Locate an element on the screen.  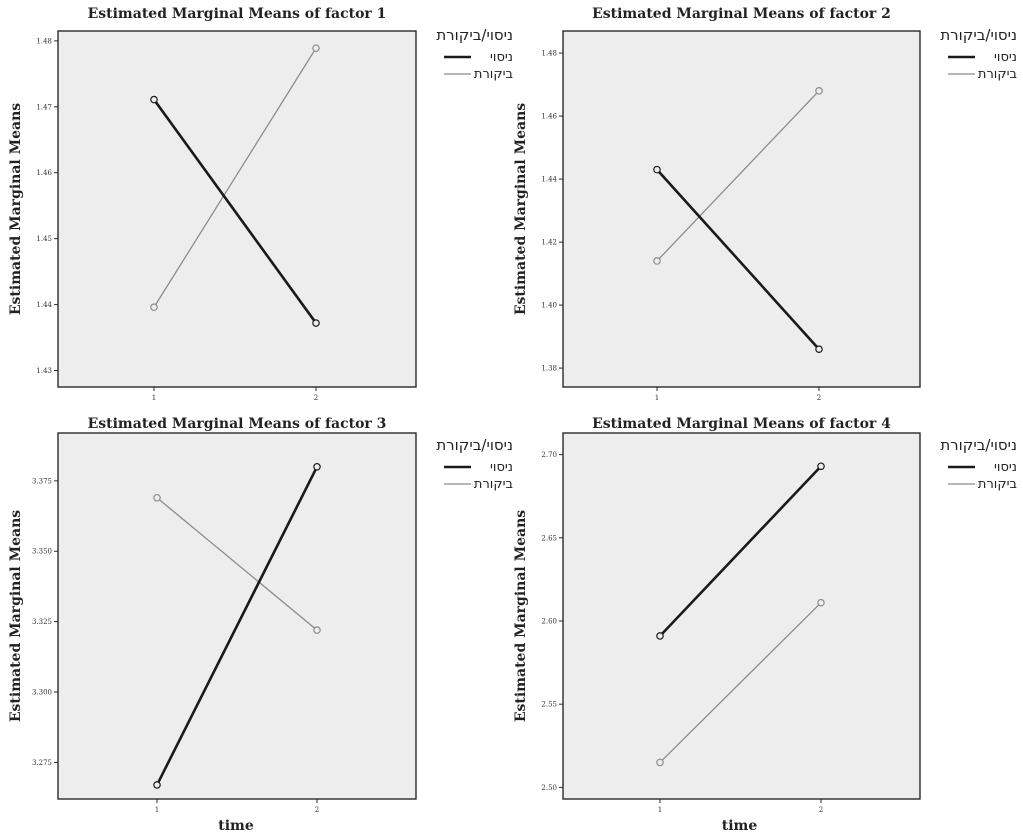
y-tick-label: 2.70 is located at coordinates (549, 455).